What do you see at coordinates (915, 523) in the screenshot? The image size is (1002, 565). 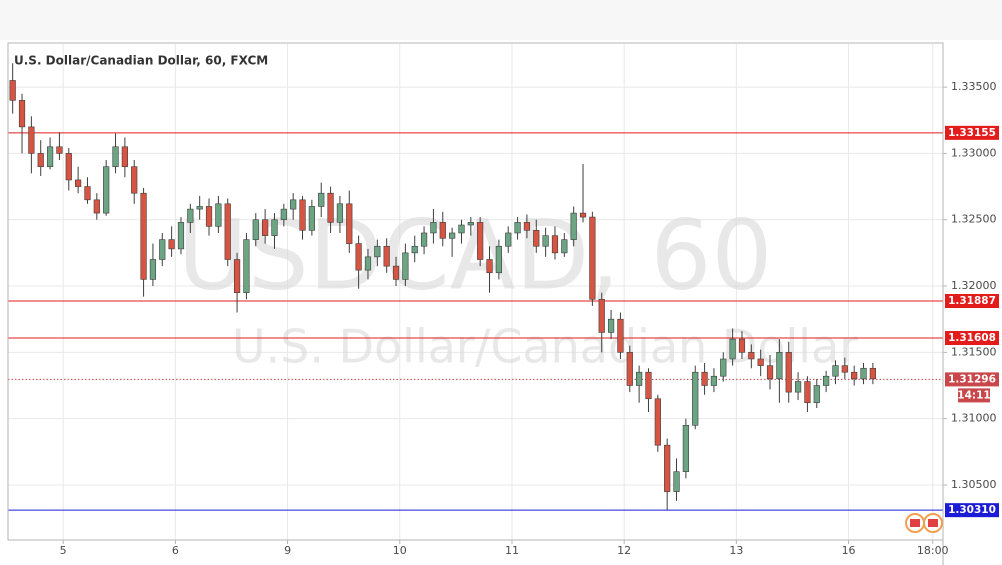 I see `flag` at bounding box center [915, 523].